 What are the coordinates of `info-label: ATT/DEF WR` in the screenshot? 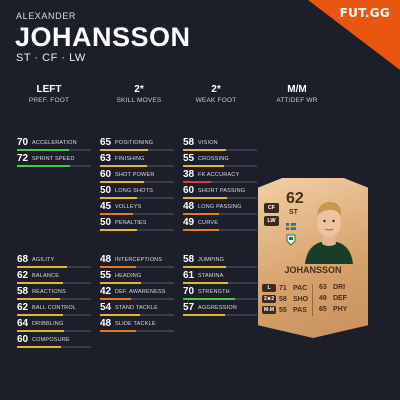 It's located at (297, 100).